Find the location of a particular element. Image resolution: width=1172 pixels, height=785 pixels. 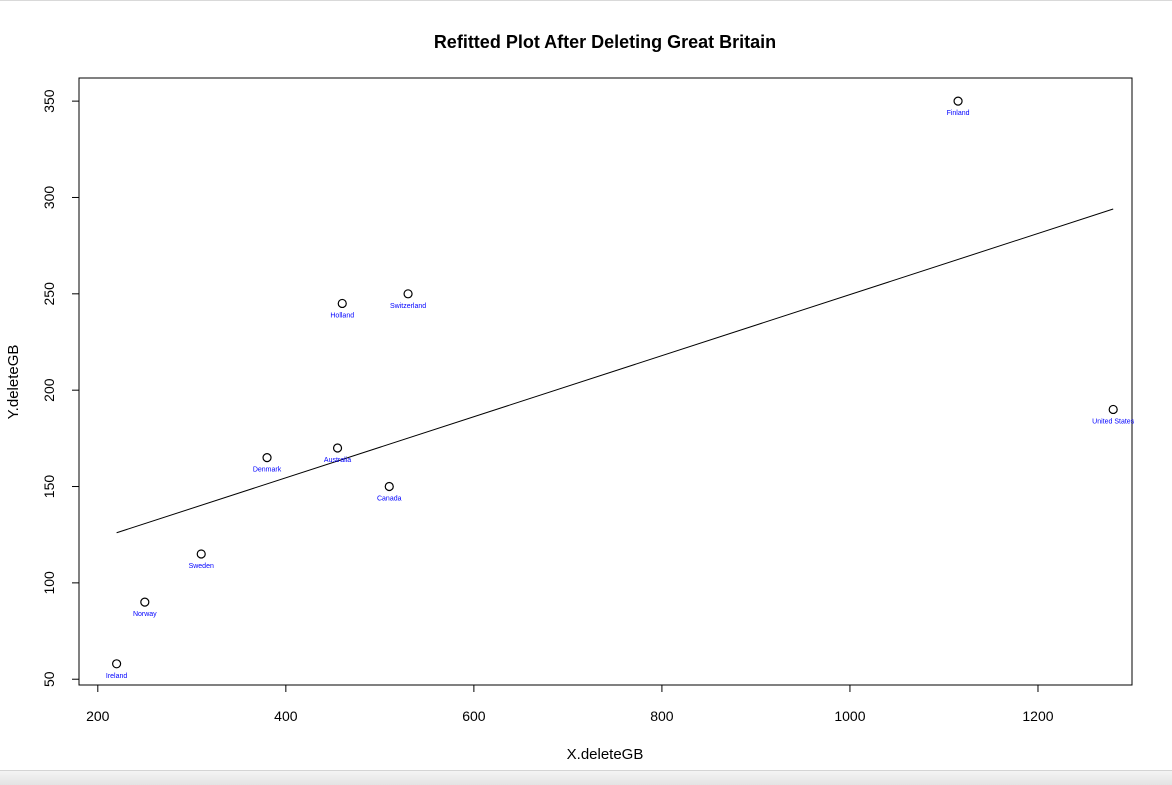

point-label: Switzerland is located at coordinates (408, 306).